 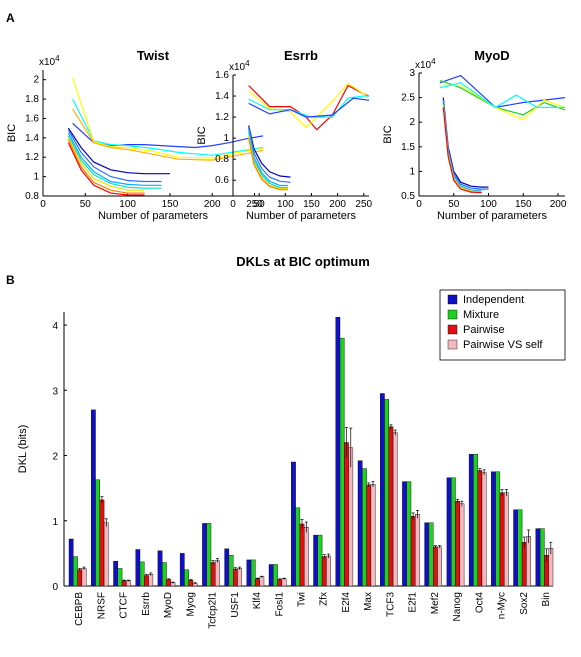 What do you see at coordinates (390, 604) in the screenshot?
I see `category-label: TCF3` at bounding box center [390, 604].